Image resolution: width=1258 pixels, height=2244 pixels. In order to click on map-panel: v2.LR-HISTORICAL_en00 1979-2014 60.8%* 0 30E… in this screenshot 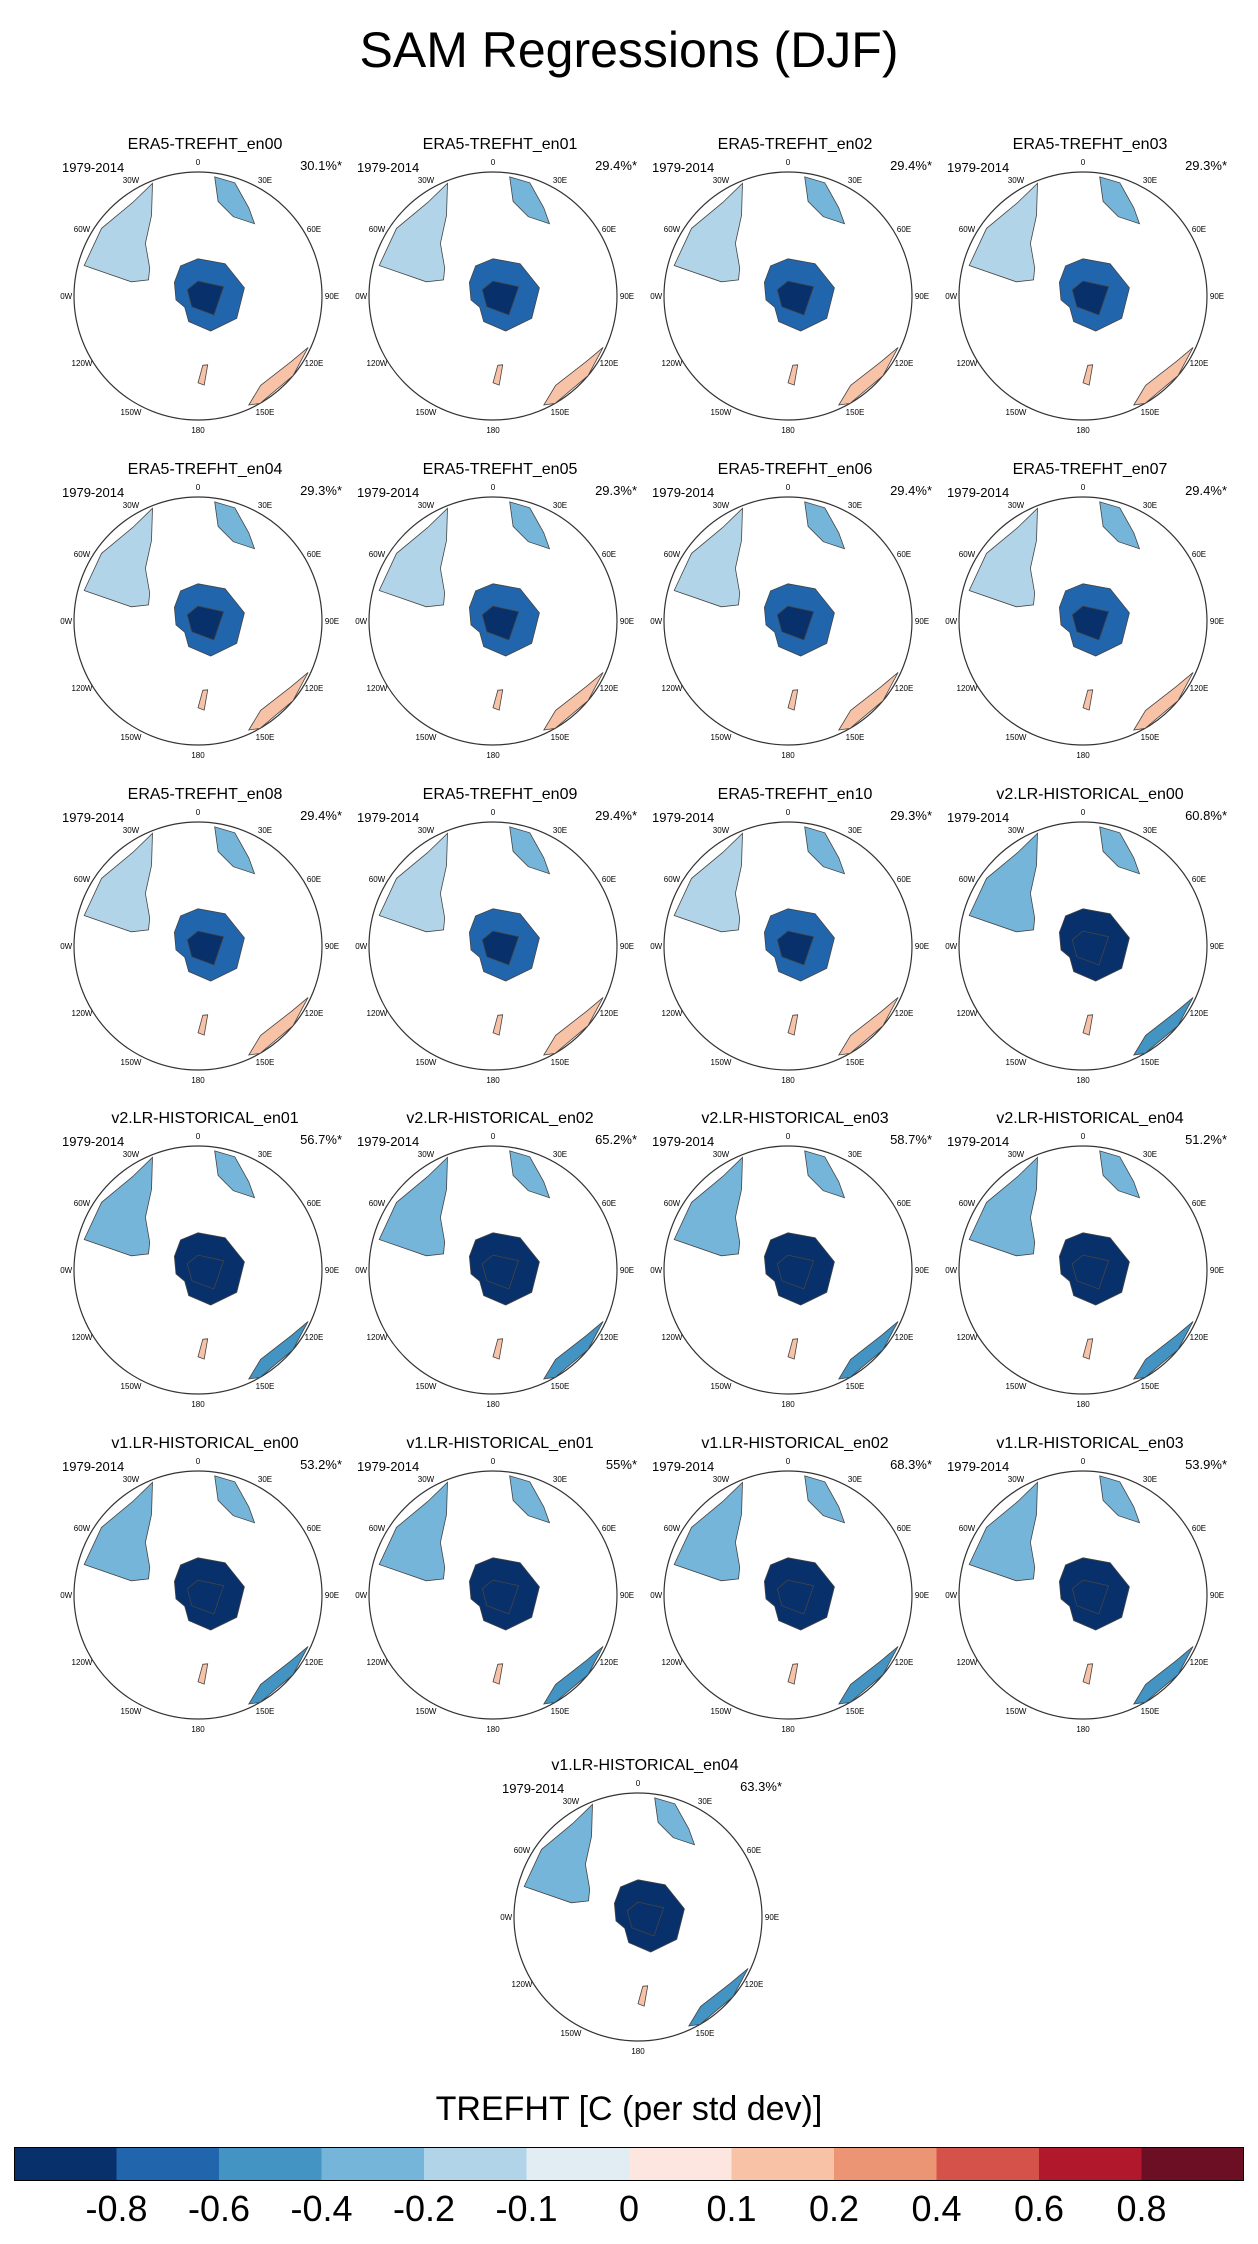, I will do `click(1090, 936)`.